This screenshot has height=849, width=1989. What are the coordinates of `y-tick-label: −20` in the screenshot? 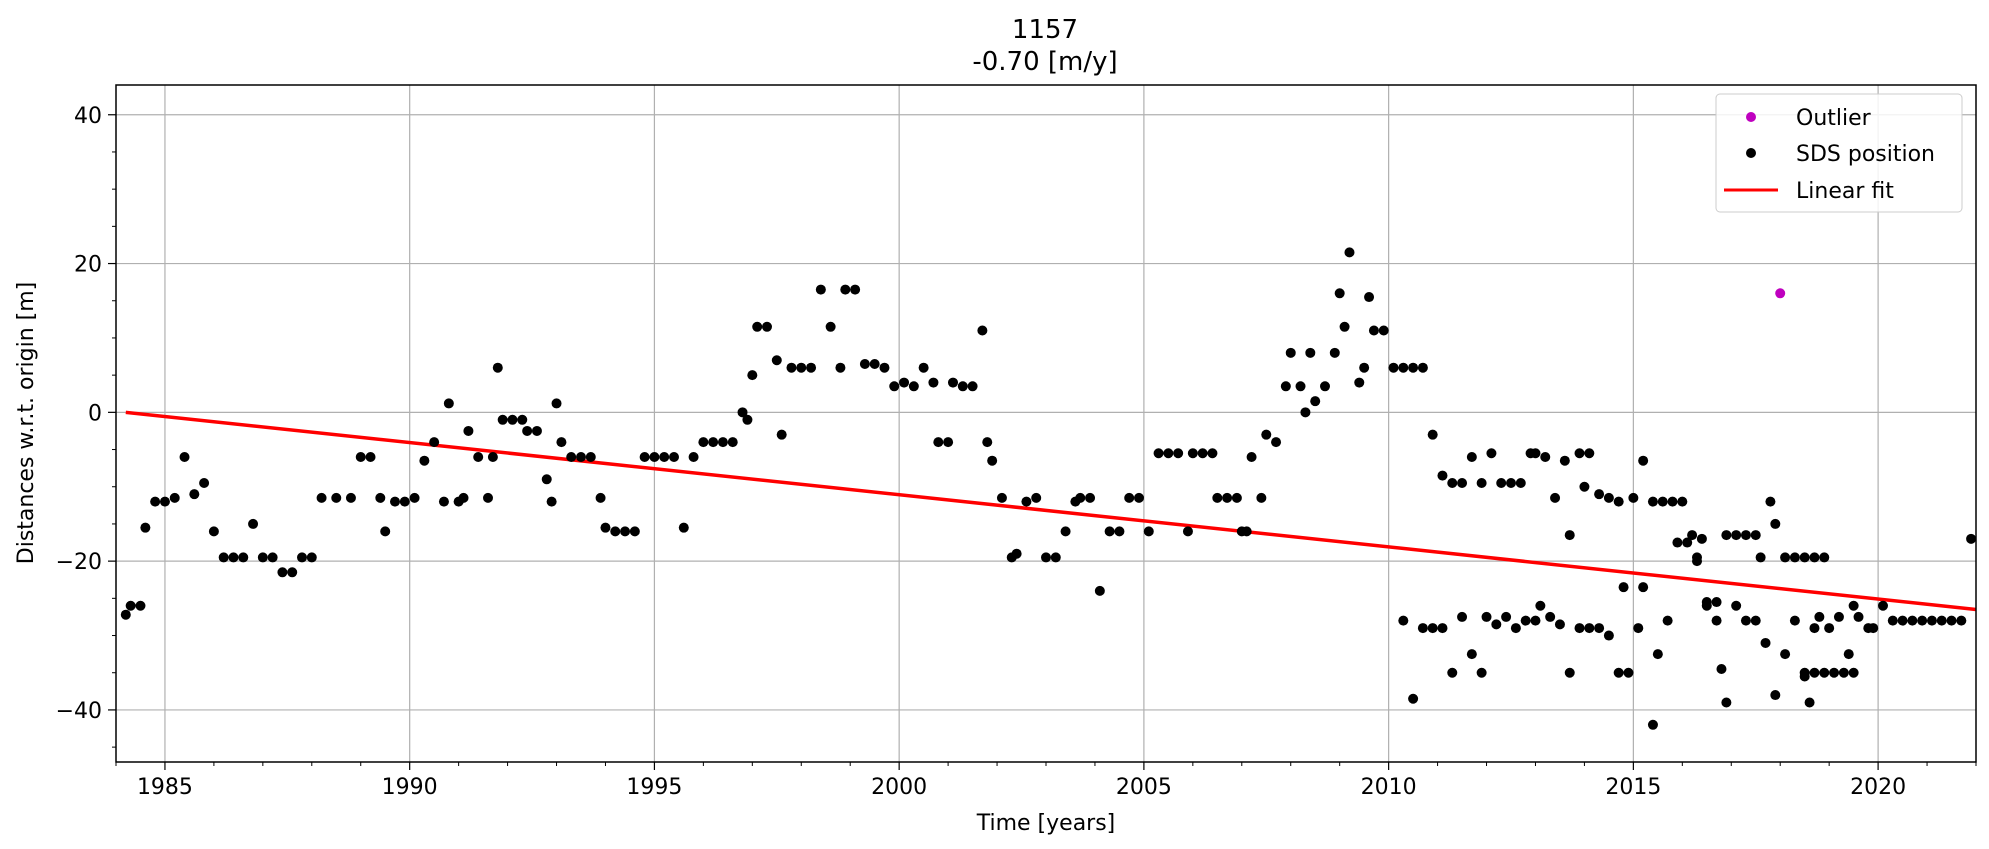 It's located at (79, 562).